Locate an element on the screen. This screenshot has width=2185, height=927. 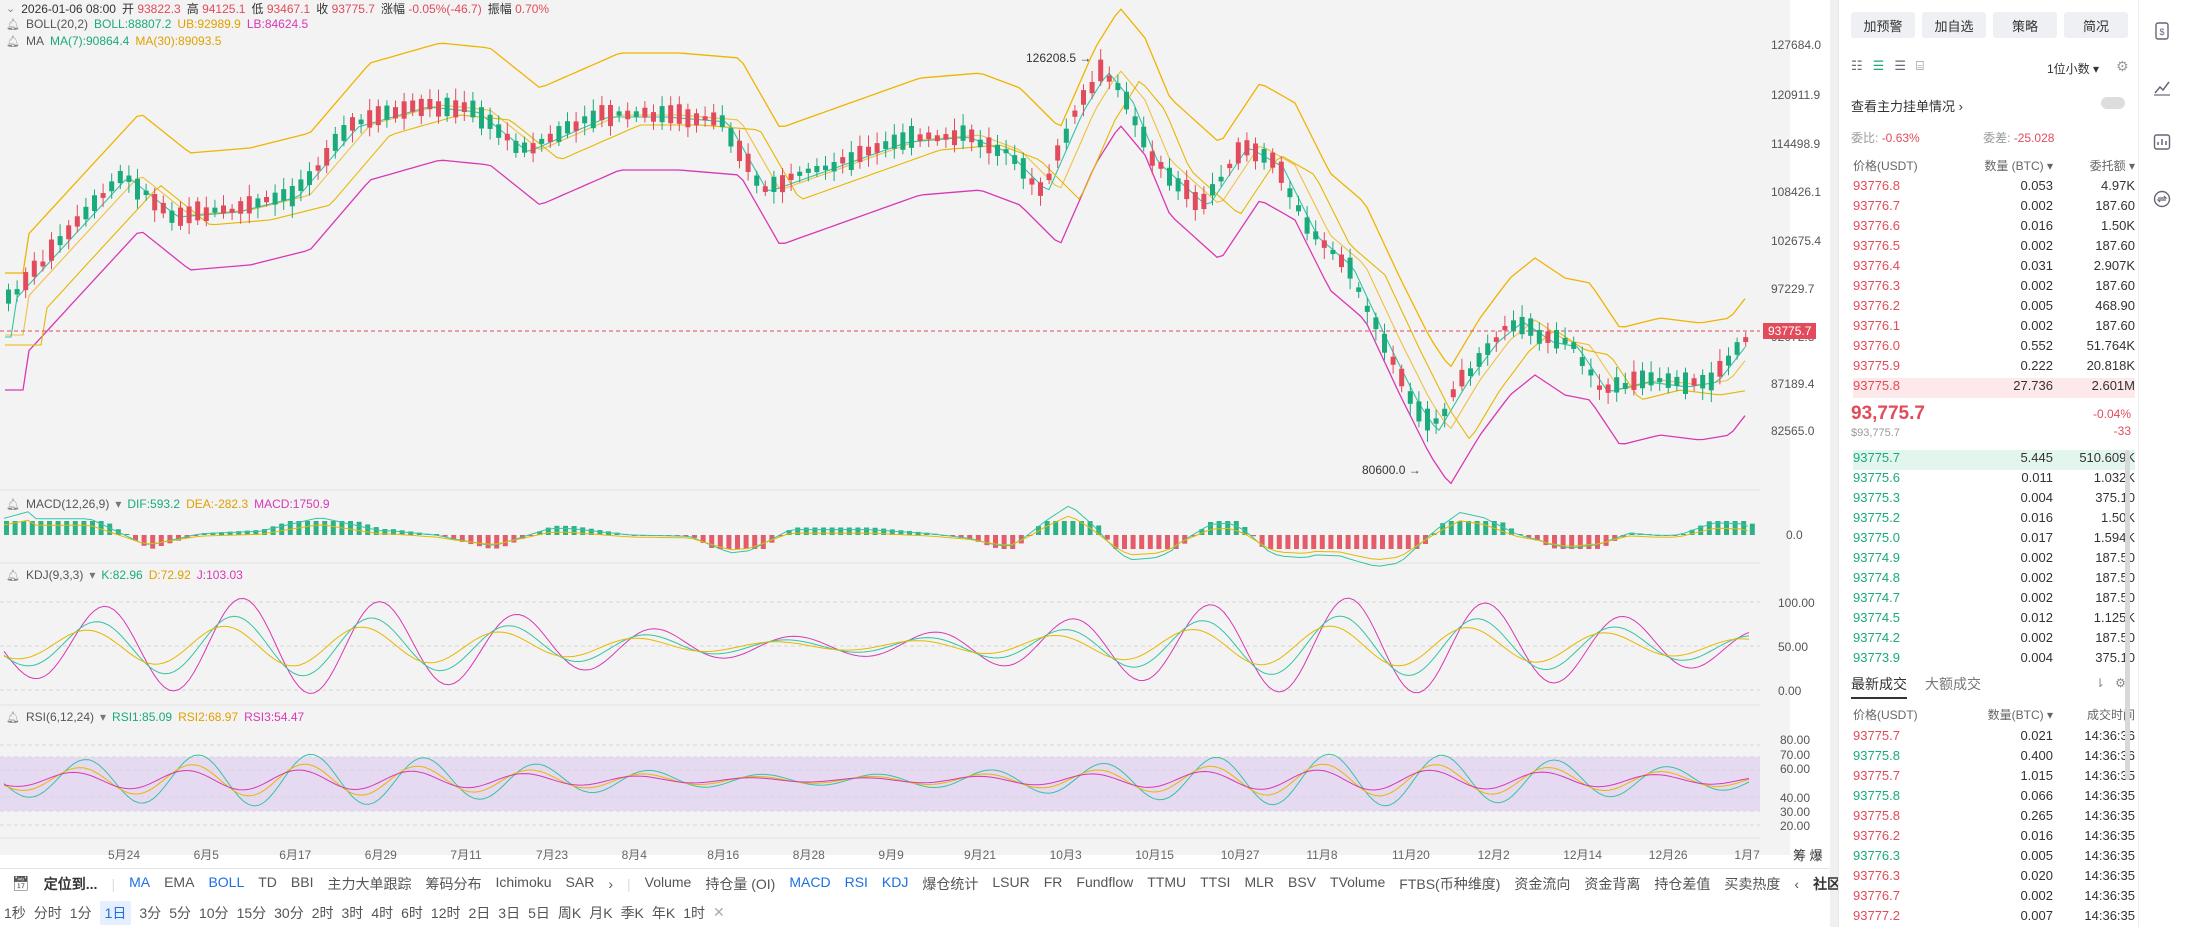
interval-item: 年K is located at coordinates (663, 912).